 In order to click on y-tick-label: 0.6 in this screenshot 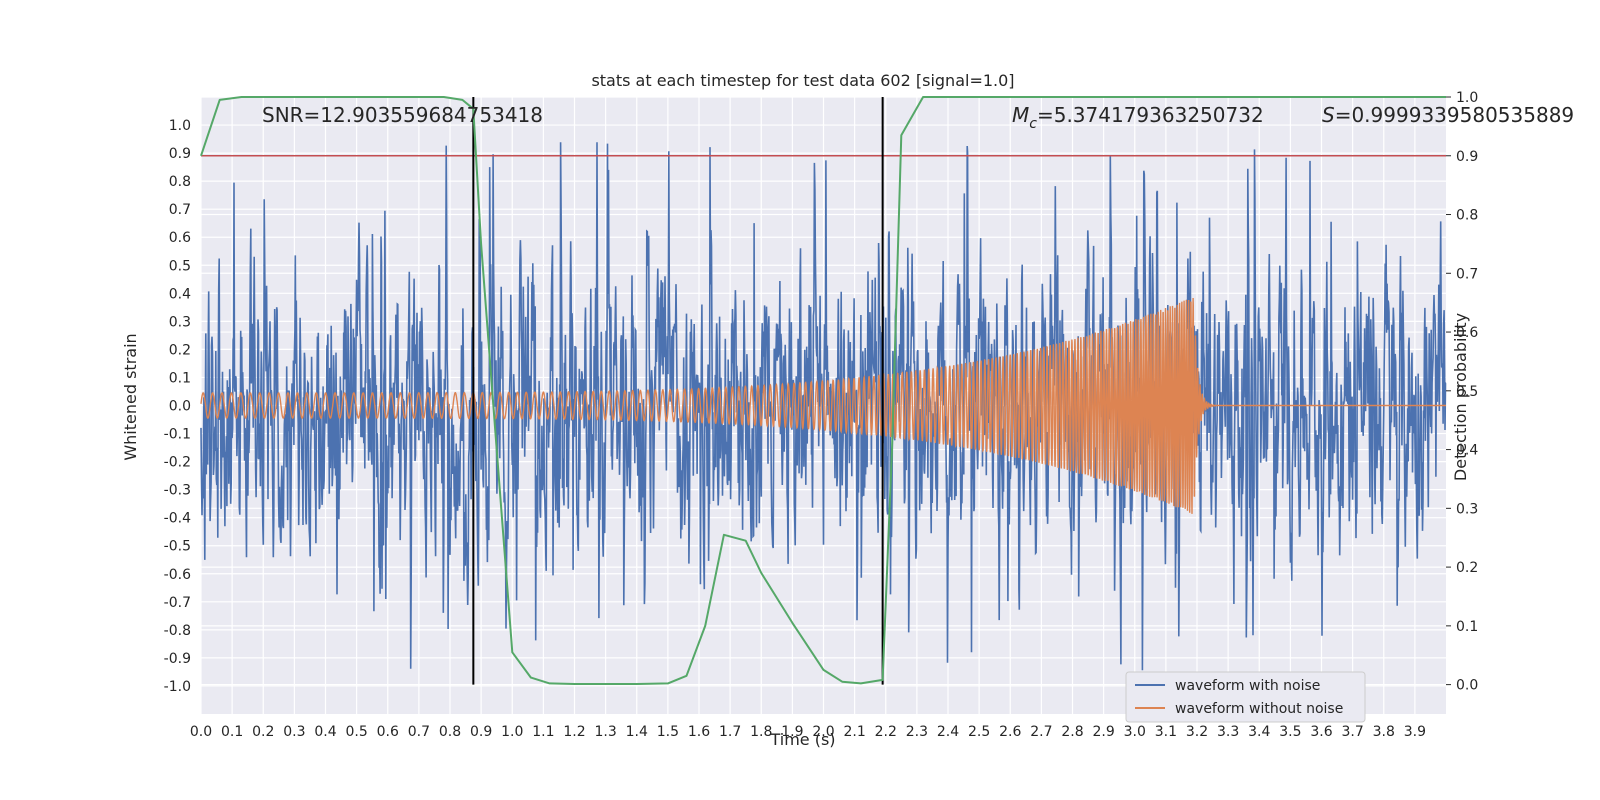, I will do `click(180, 238)`.